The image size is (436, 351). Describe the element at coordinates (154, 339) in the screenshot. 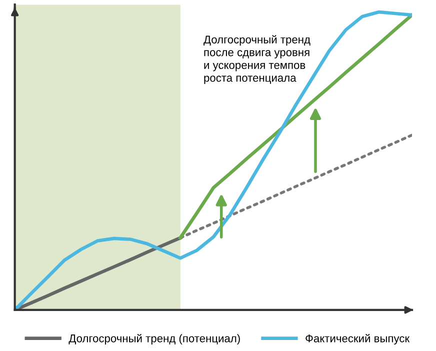

I see `legend-label: Долгосрочный тренд (потенциал)` at that location.